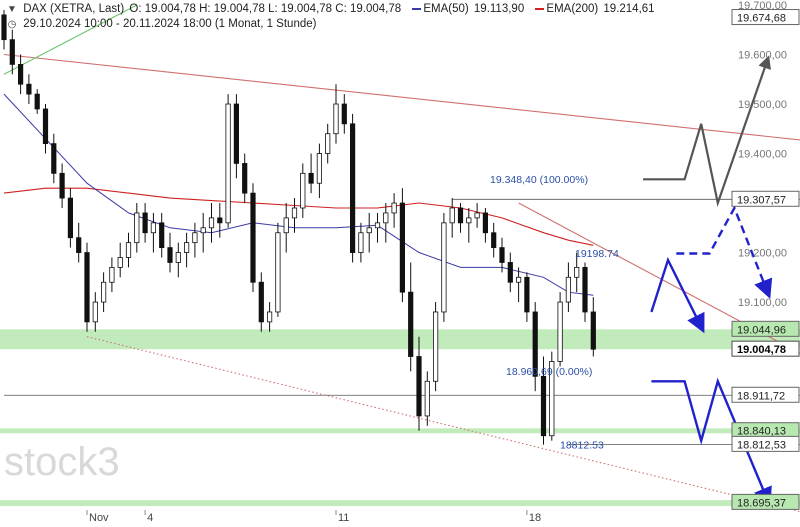 The width and height of the screenshot is (800, 527). Describe the element at coordinates (762, 303) in the screenshot. I see `y-tick-label-5: 19.100,00` at that location.